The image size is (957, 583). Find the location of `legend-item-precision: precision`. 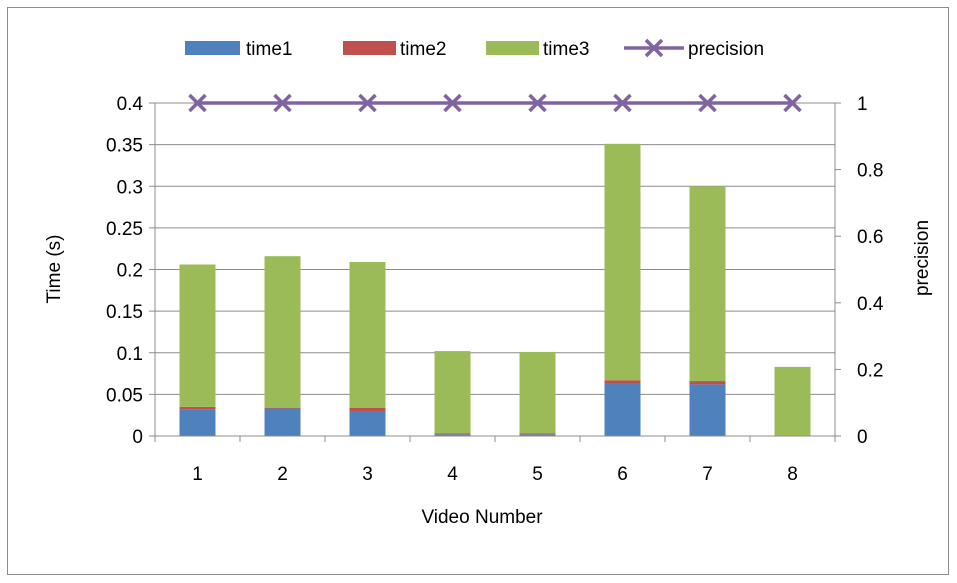

legend-item-precision: precision is located at coordinates (694, 49).